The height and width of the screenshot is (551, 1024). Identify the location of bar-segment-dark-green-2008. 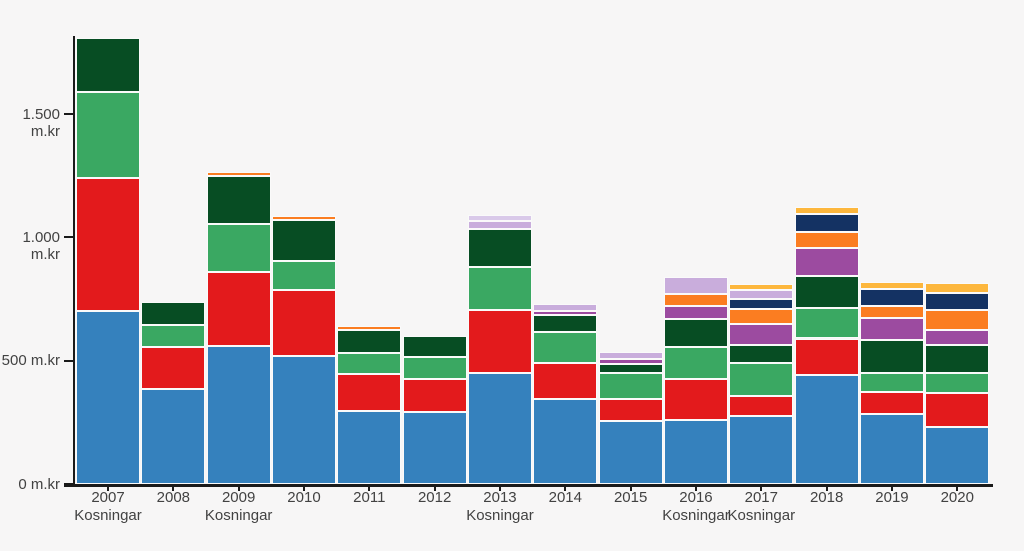
(173, 313).